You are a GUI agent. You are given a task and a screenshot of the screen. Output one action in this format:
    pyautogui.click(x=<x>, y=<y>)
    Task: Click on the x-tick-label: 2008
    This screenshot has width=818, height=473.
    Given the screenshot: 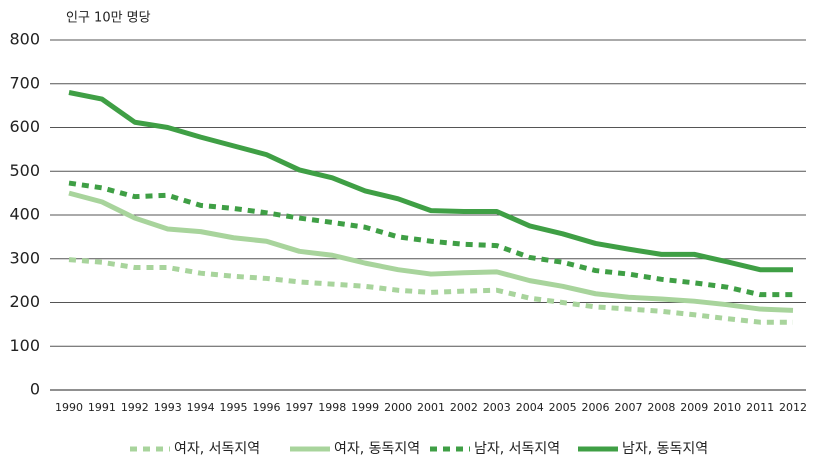 What is the action you would take?
    pyautogui.click(x=661, y=407)
    